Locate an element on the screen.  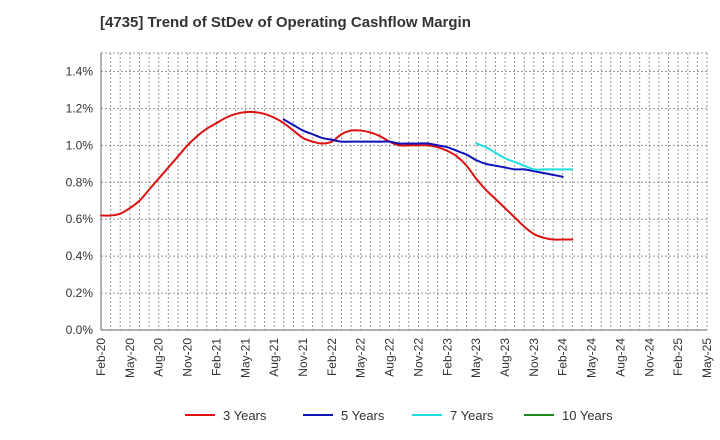
x-tick-label: Feb-20 is located at coordinates (101, 357).